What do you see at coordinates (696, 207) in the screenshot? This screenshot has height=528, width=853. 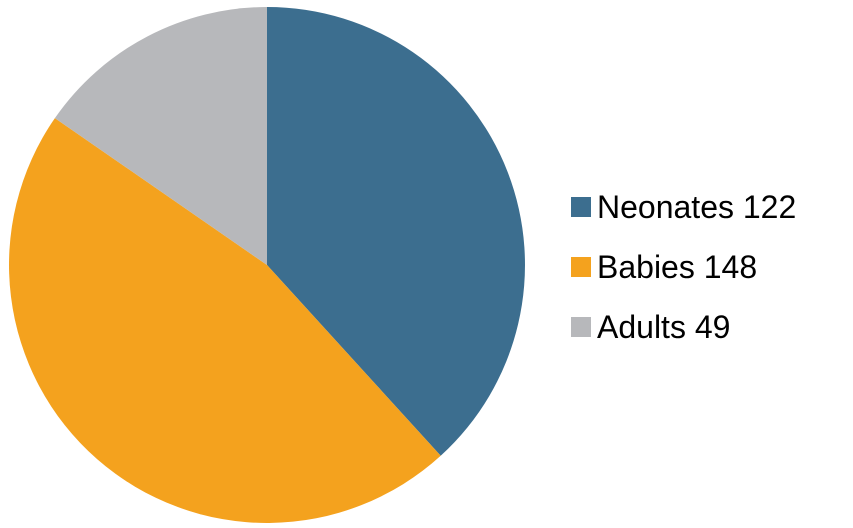 I see `legend-label-neonates: Neonates 122` at bounding box center [696, 207].